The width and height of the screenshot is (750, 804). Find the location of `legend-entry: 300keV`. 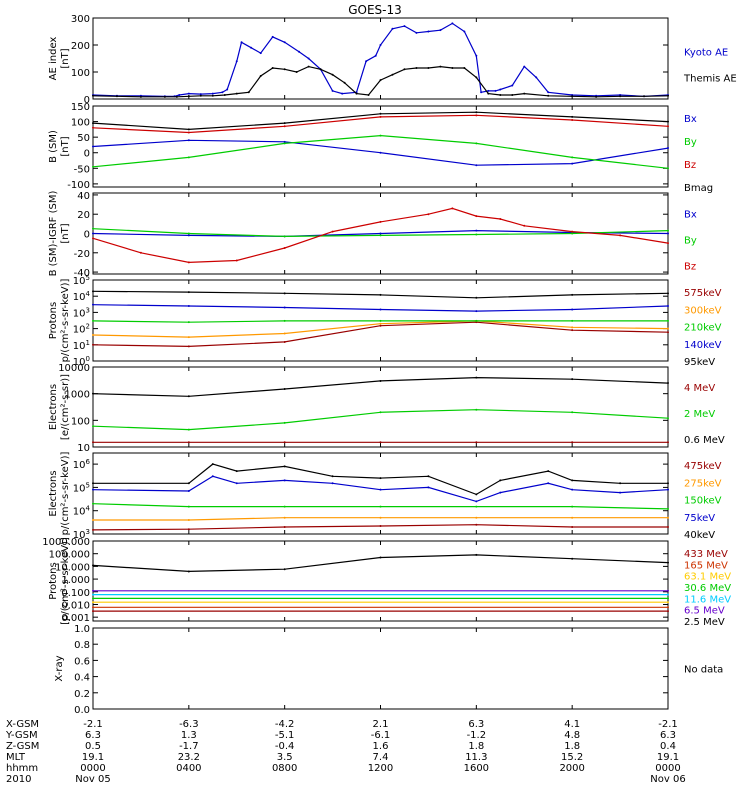

legend-entry: 300keV is located at coordinates (703, 310).